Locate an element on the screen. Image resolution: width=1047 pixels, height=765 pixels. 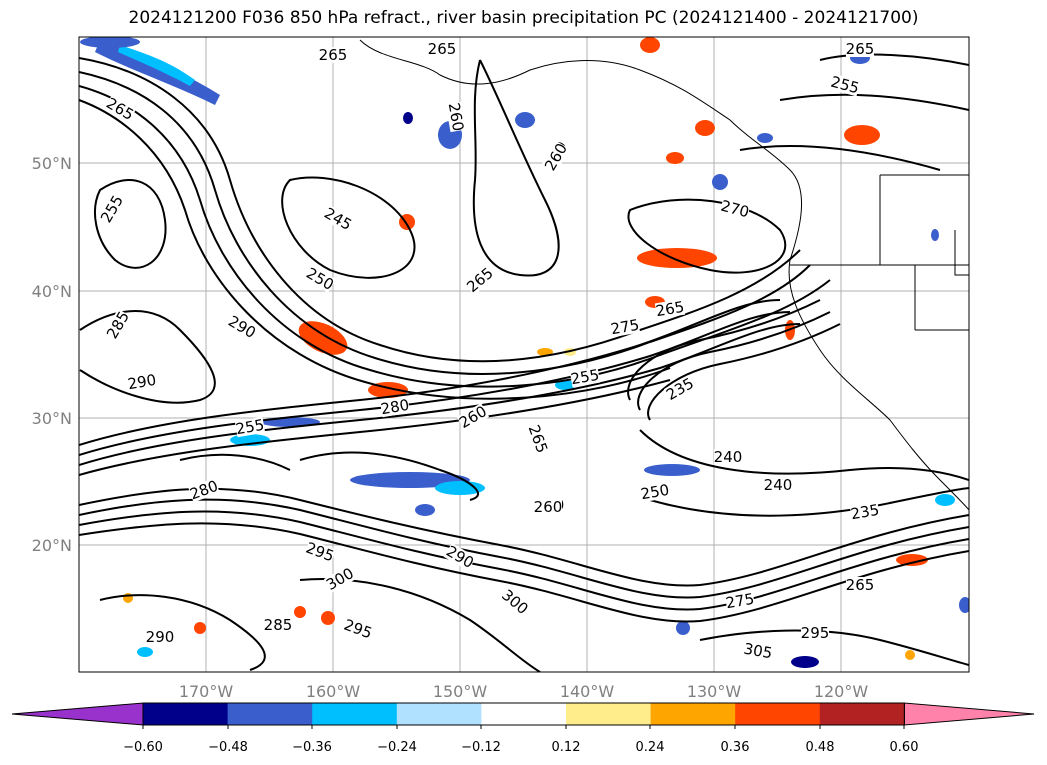
colorbar is located at coordinates (523, 714).